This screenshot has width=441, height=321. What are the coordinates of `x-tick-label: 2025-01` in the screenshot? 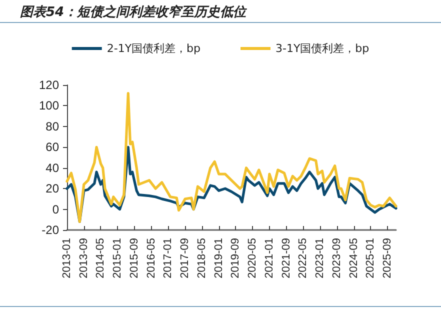 It's located at (370, 258).